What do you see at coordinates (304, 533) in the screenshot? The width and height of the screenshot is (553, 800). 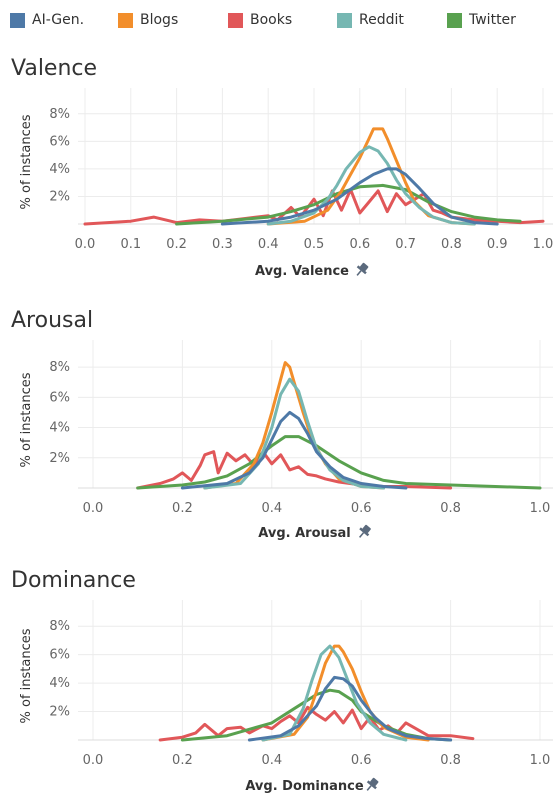 I see `x-axis-title: Avg. Arousal` at bounding box center [304, 533].